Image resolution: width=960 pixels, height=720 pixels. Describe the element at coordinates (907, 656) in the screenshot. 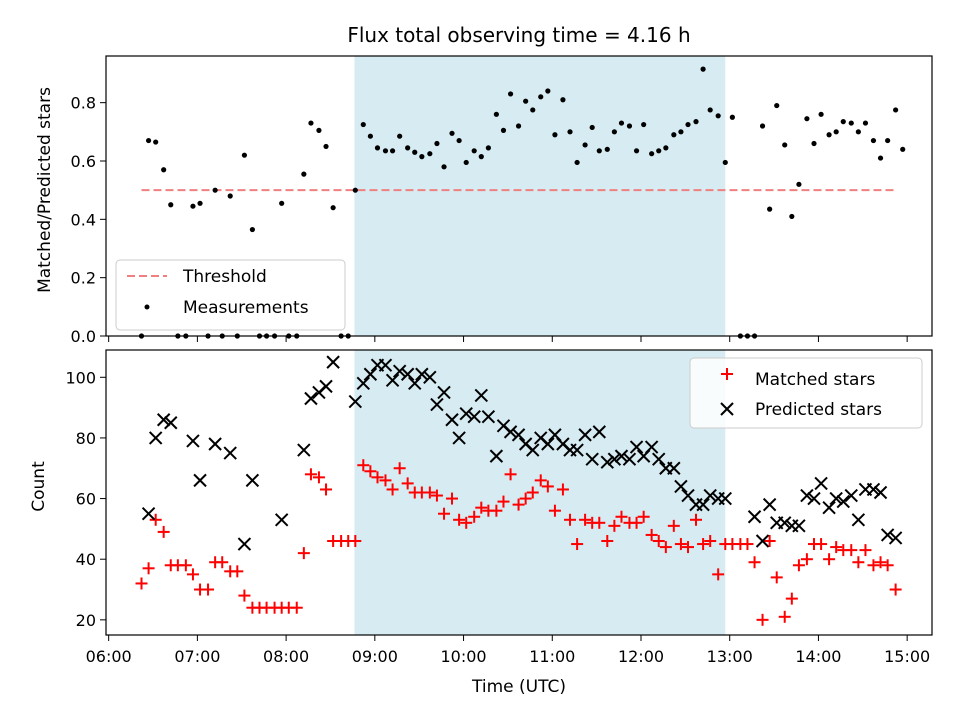

I see `x-tick-label: 15:00` at that location.